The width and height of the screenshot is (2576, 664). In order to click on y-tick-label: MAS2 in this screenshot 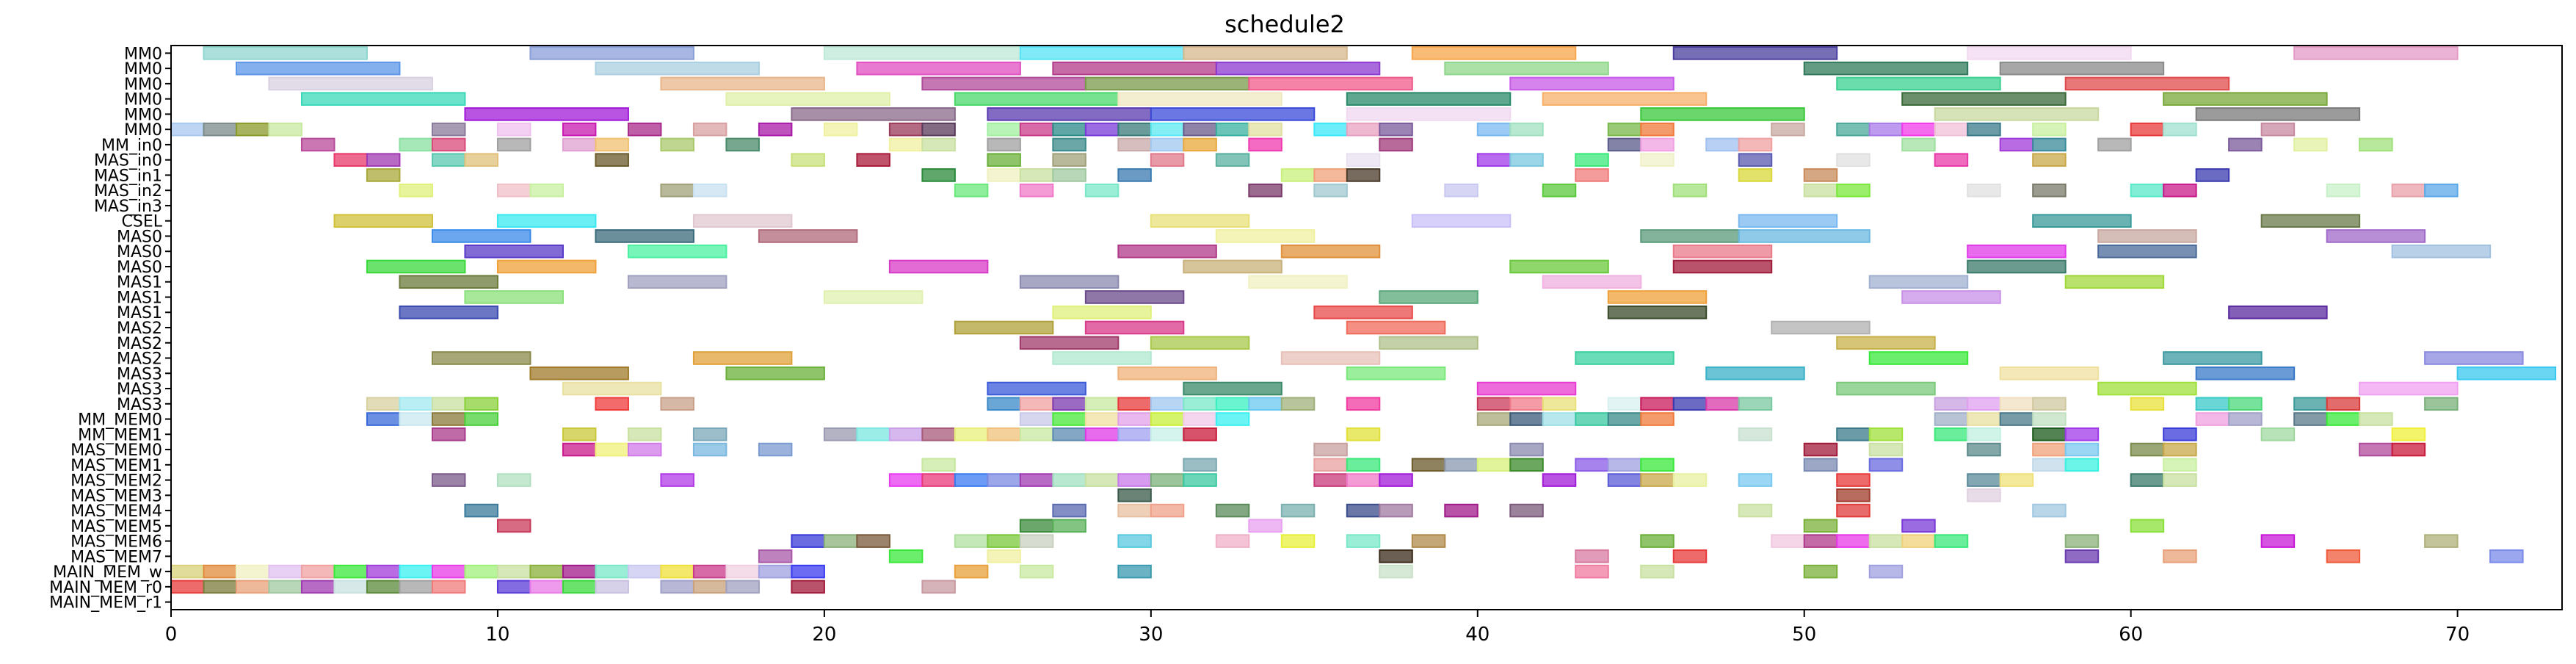, I will do `click(140, 344)`.